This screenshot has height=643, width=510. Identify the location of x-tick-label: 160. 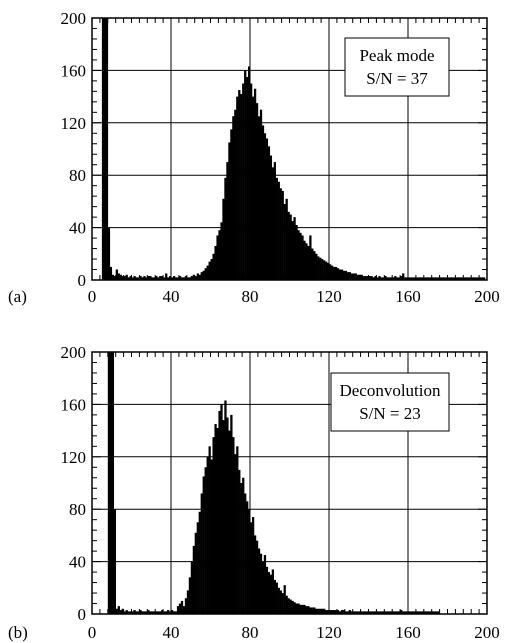
(408, 632).